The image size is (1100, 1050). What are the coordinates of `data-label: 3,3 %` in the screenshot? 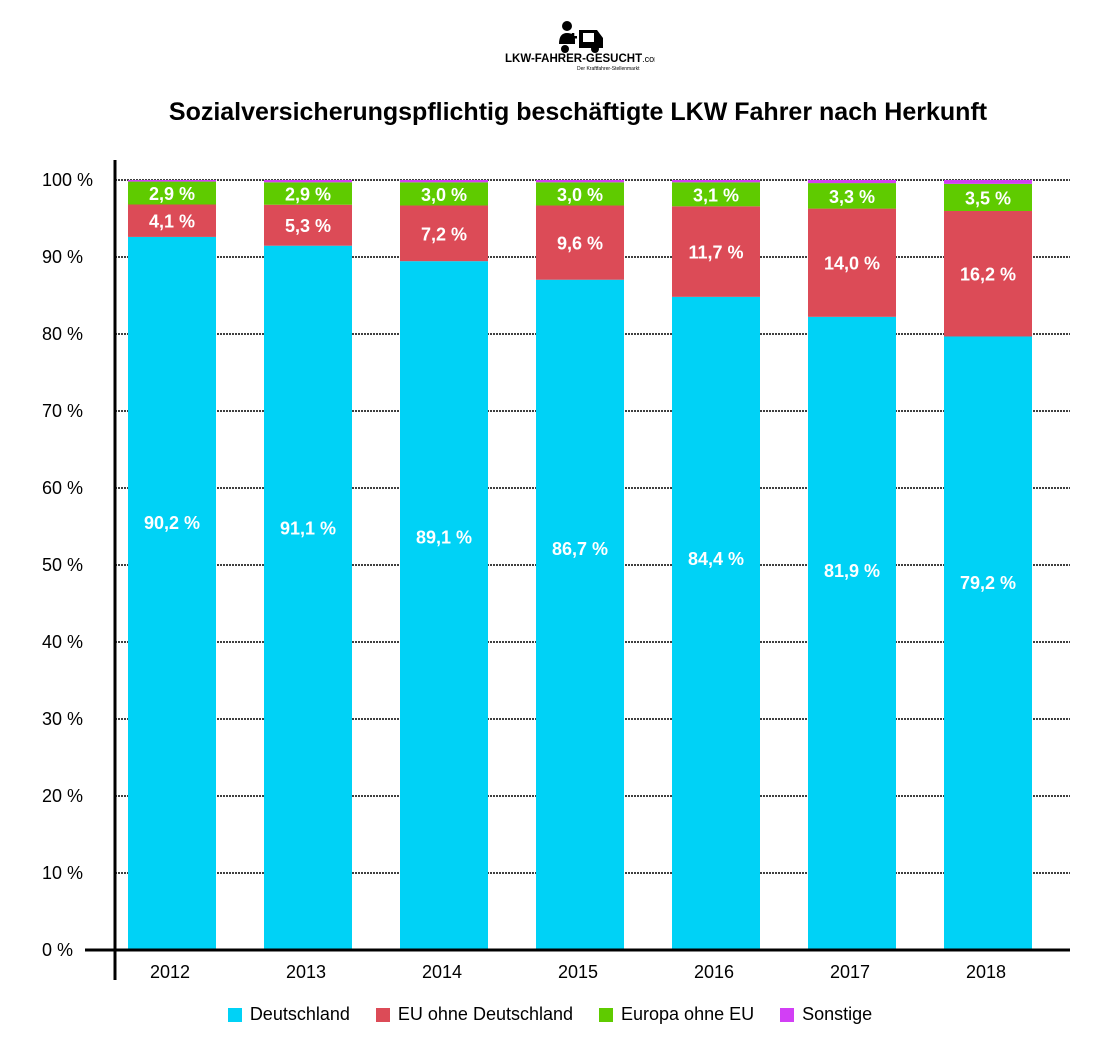 It's located at (852, 197).